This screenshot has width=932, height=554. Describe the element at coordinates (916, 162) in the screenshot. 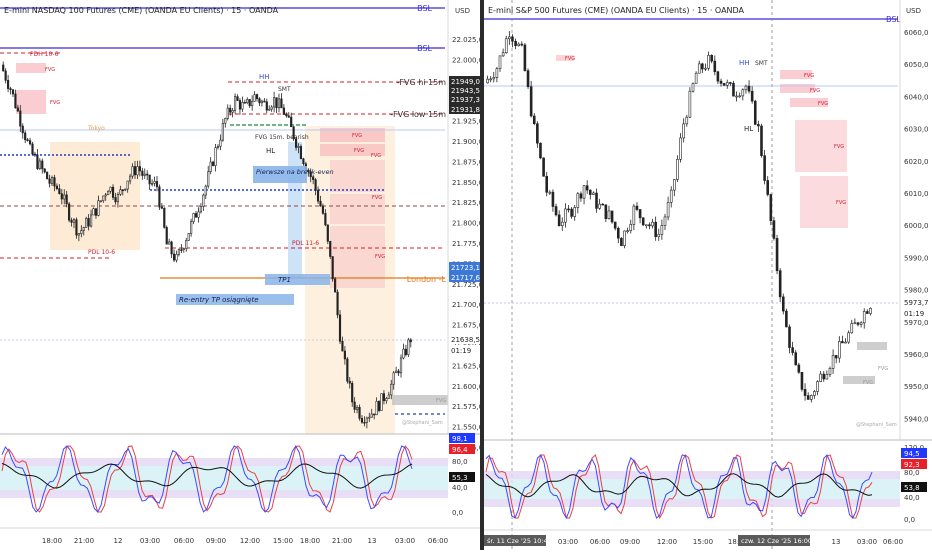

I see `right-ytick-label: 6020,0` at that location.